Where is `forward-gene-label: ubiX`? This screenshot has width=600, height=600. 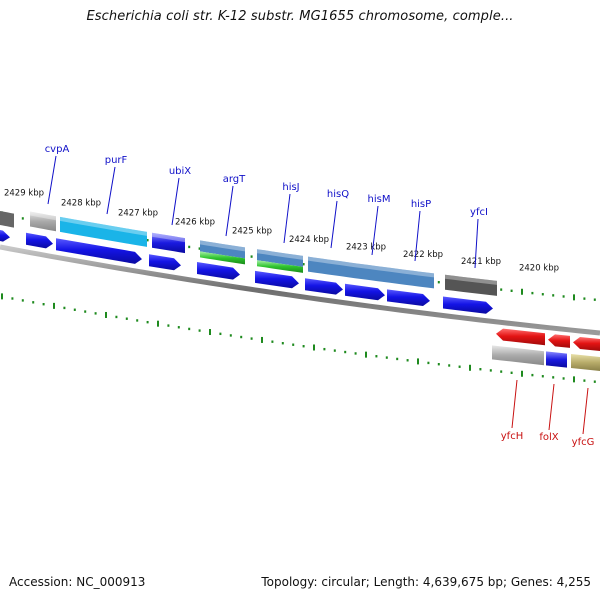
forward-gene-label: ubiX is located at coordinates (180, 196).